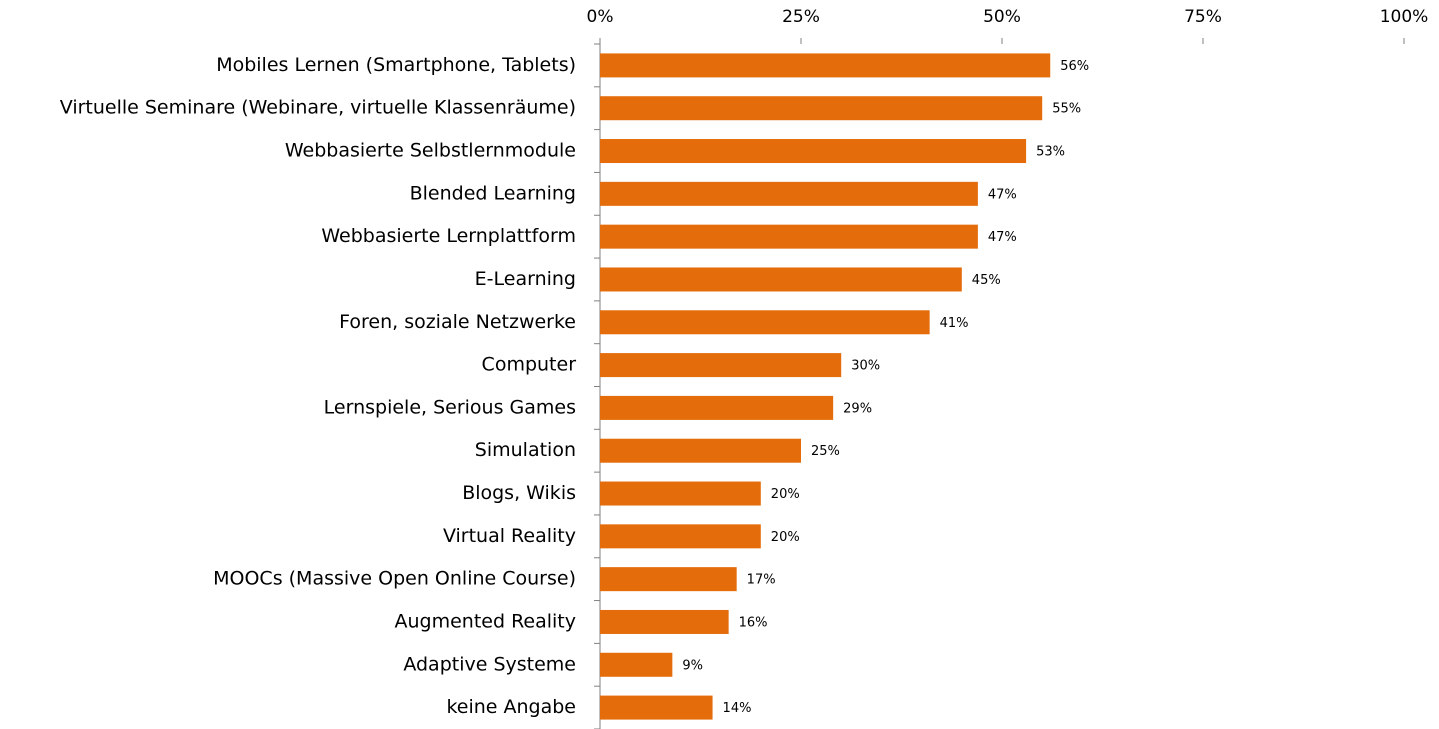 The image size is (1439, 729). Describe the element at coordinates (529, 365) in the screenshot. I see `y-tick-label: Computer` at that location.